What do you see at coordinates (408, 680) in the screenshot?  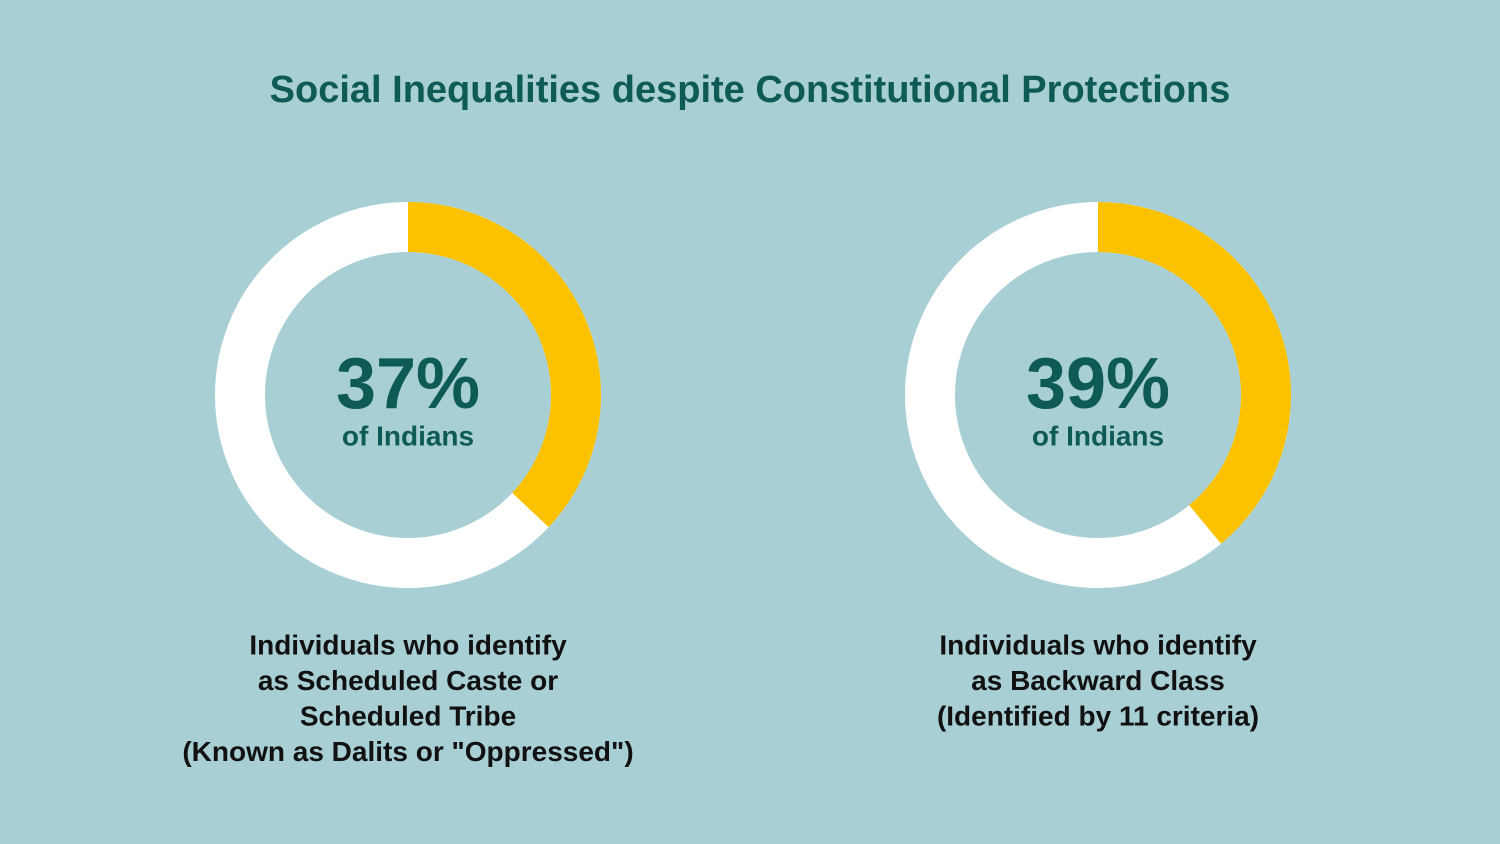 I see `caption-line: as Scheduled Caste or` at bounding box center [408, 680].